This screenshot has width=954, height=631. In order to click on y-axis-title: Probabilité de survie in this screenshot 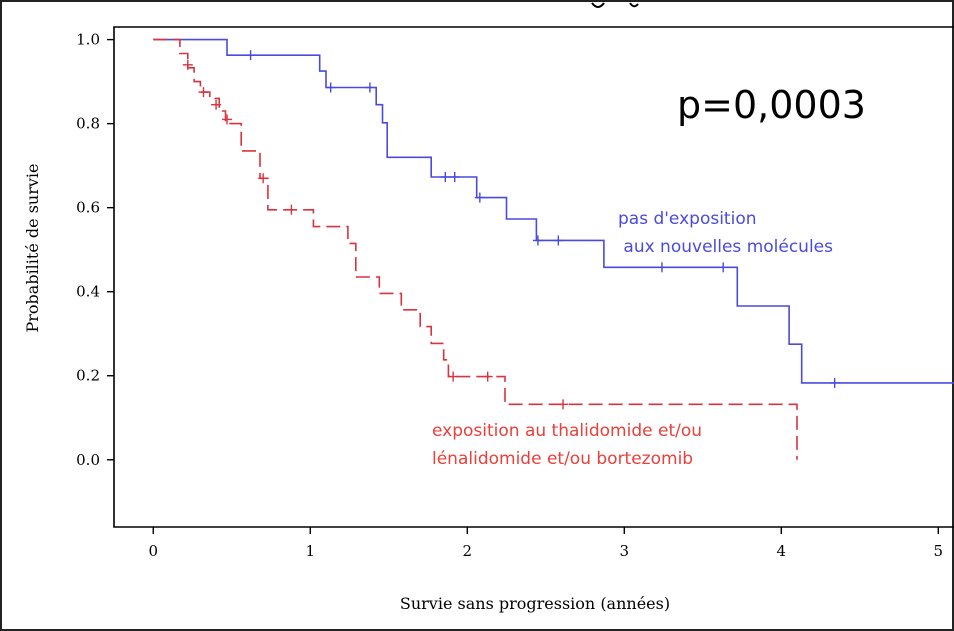, I will do `click(32, 248)`.